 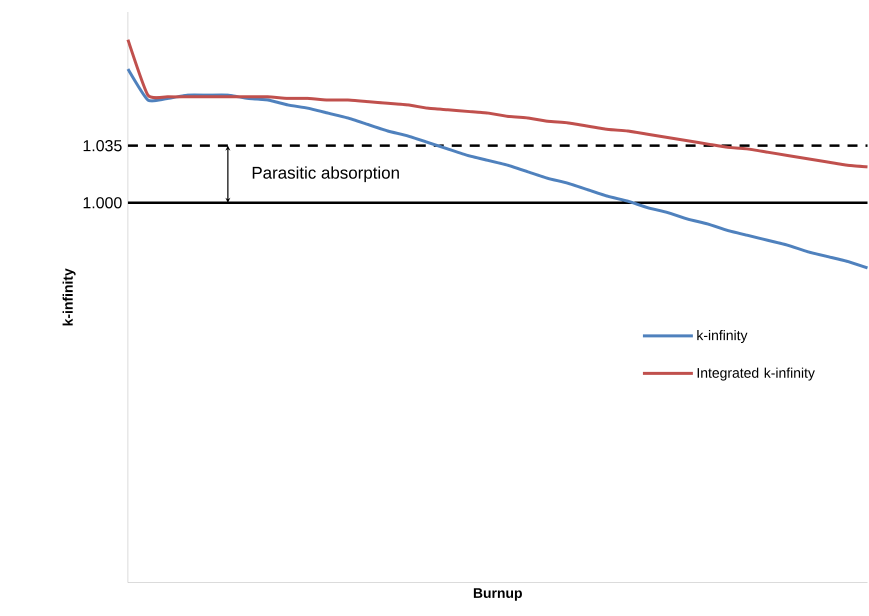 What do you see at coordinates (69, 297) in the screenshot?
I see `y-axis-title: k-infinity` at bounding box center [69, 297].